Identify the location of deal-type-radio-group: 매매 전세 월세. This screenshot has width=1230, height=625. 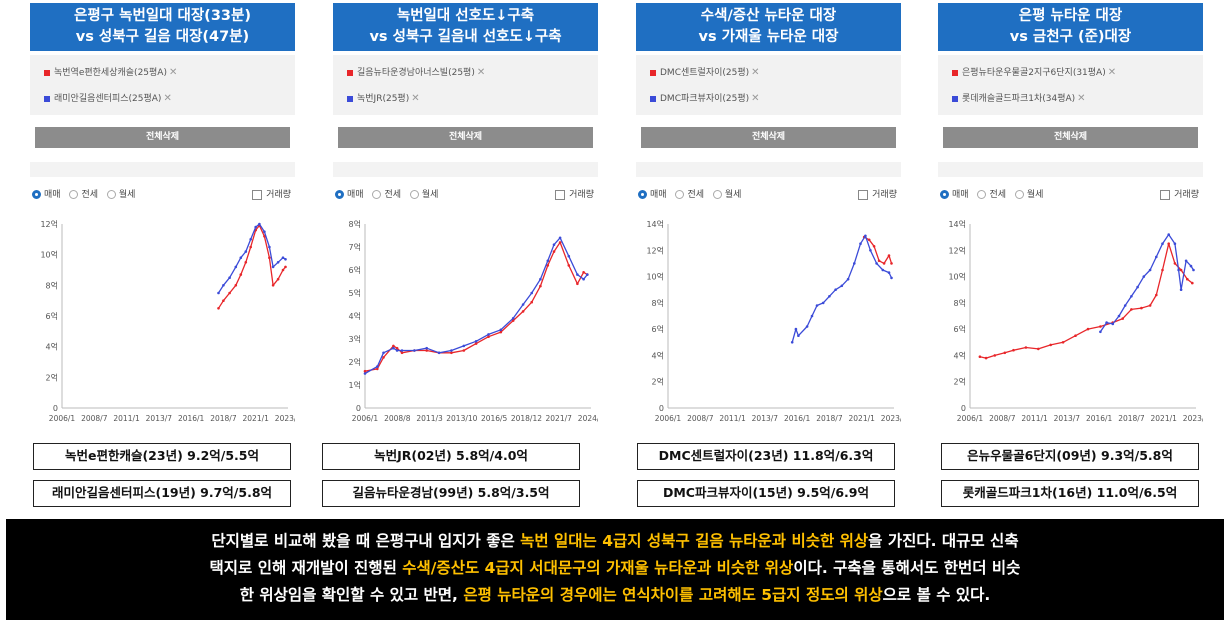
(994, 193).